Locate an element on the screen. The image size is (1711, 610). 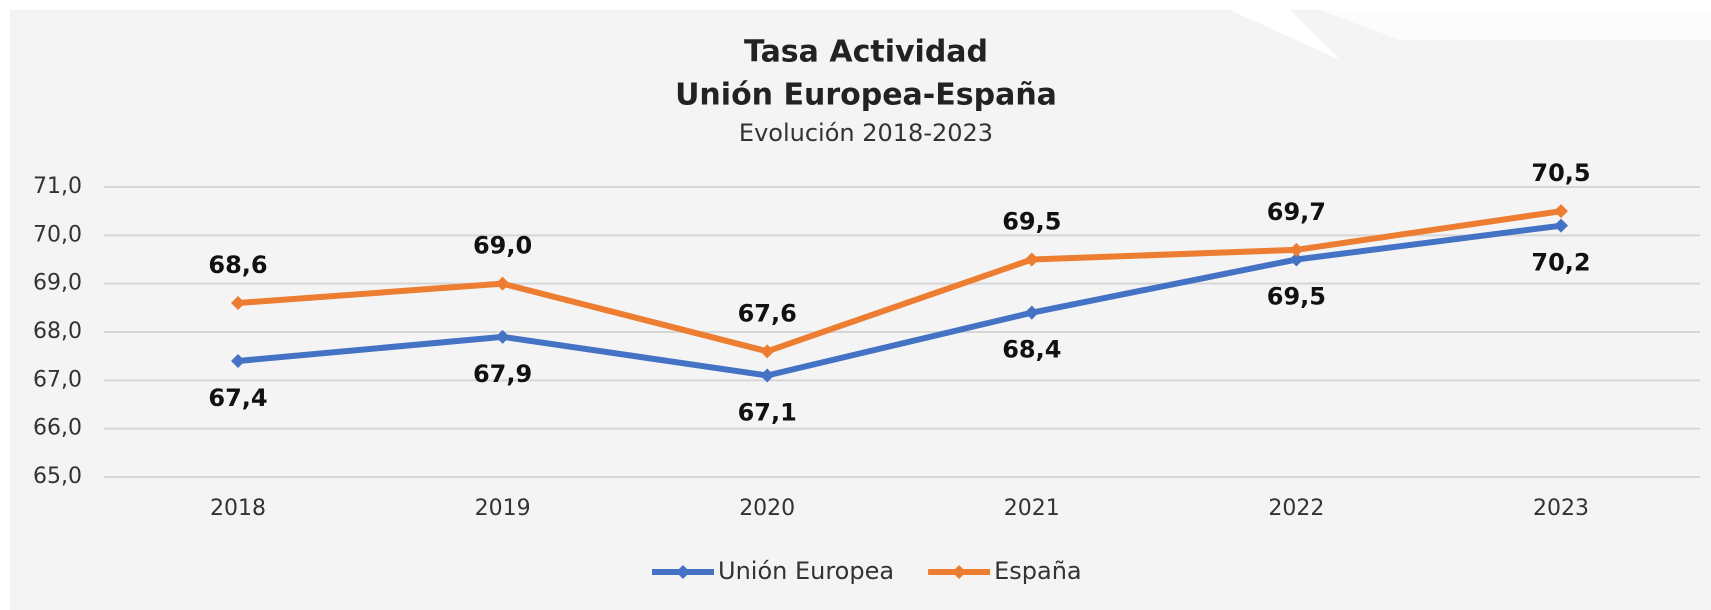
data-label: 67,6 is located at coordinates (767, 313).